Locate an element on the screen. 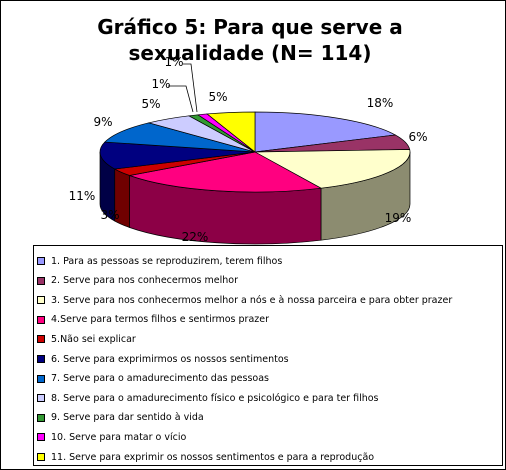 Image resolution: width=506 pixels, height=470 pixels. legend-label: 9. Serve para dar sentido à vida is located at coordinates (127, 418).